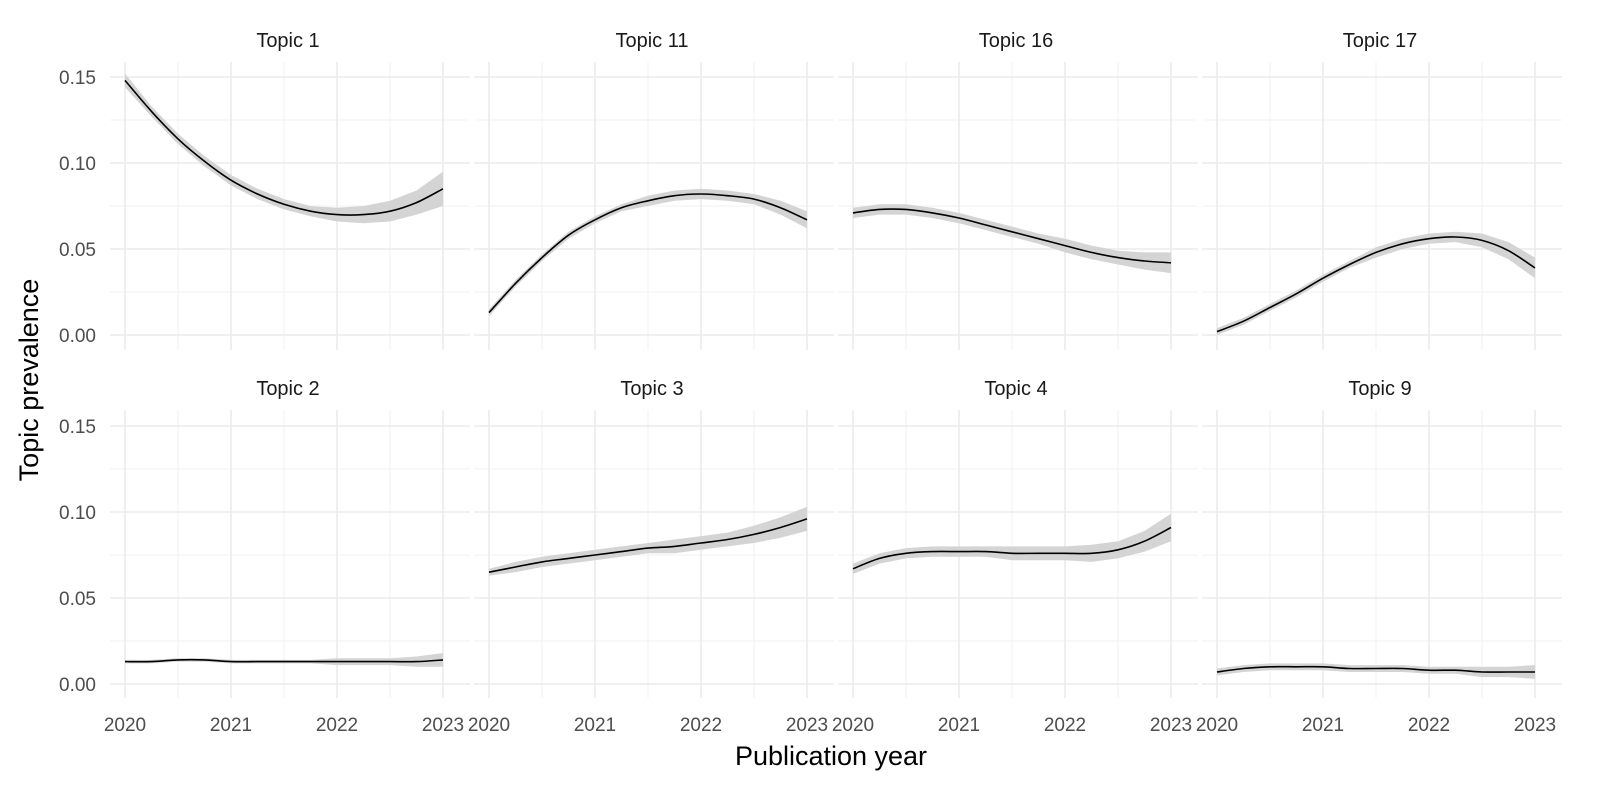  What do you see at coordinates (1016, 41) in the screenshot?
I see `facet-title: Topic 16` at bounding box center [1016, 41].